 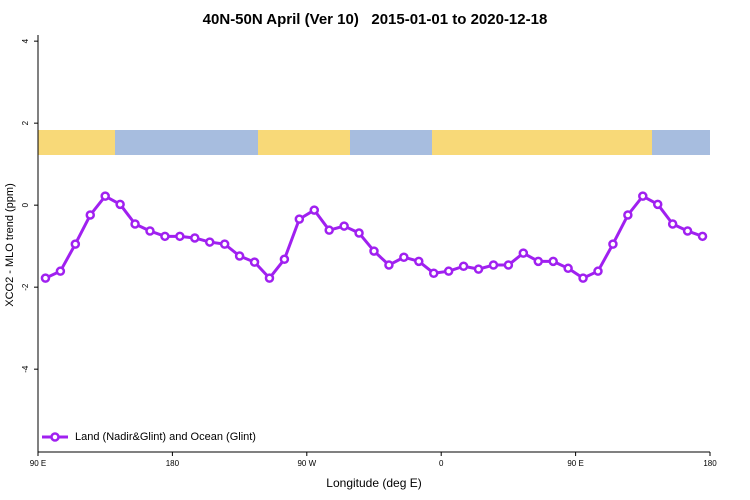 What do you see at coordinates (25, 122) in the screenshot?
I see `y-tick-label: 2` at bounding box center [25, 122].